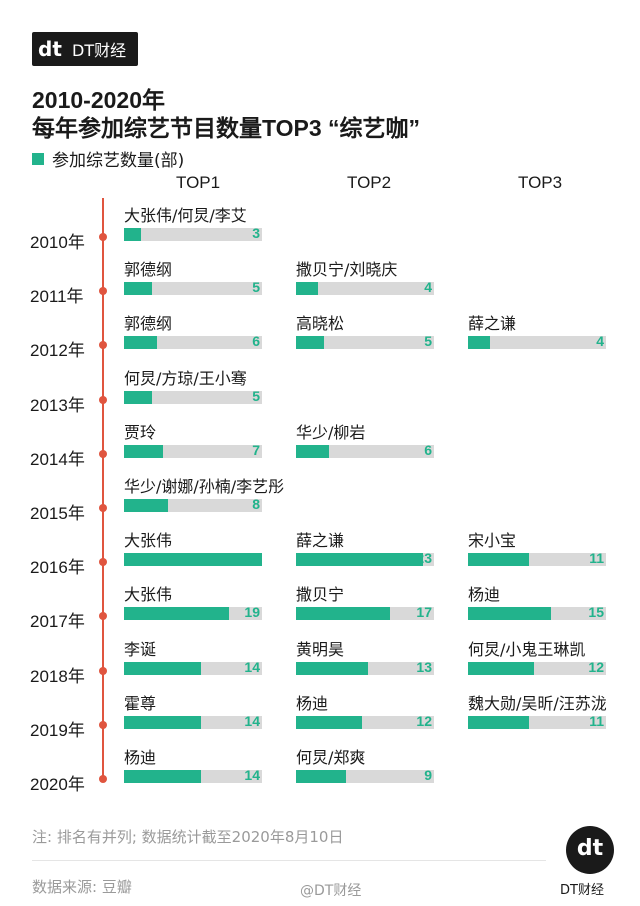 Image resolution: width=640 pixels, height=906 pixels. Describe the element at coordinates (256, 233) in the screenshot. I see `value-label: 3` at that location.